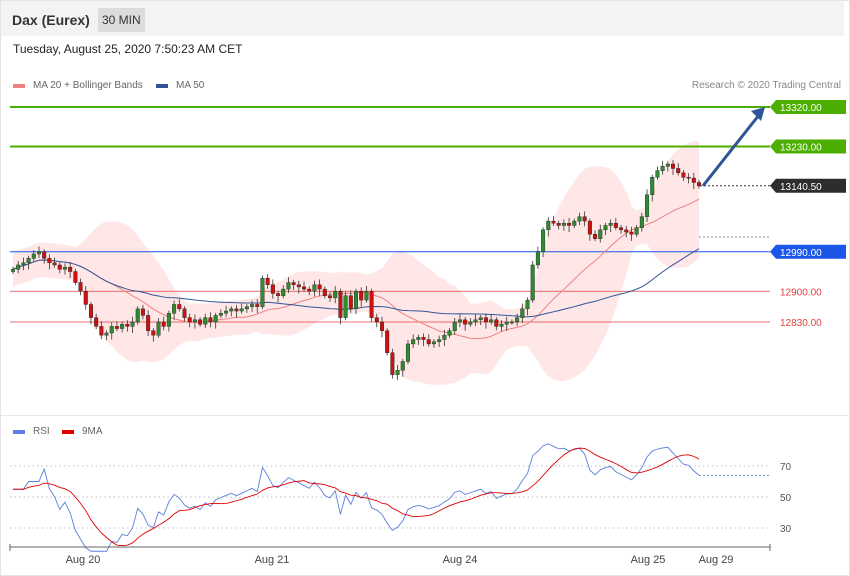  I want to click on rsi-ma-swatch, so click(68, 431).